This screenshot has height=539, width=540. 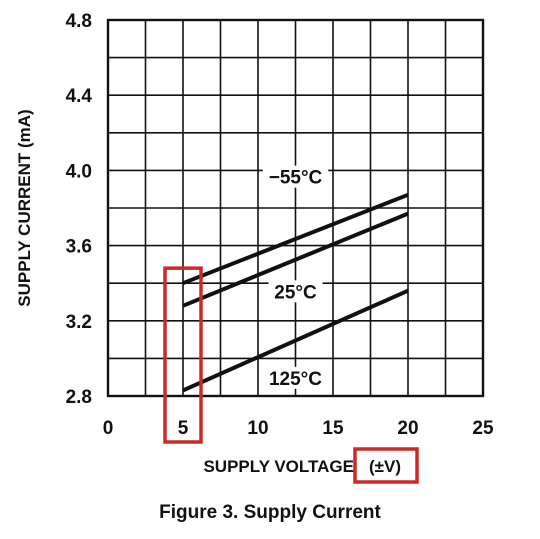 I want to click on curve-label: 25°C, so click(x=295, y=292).